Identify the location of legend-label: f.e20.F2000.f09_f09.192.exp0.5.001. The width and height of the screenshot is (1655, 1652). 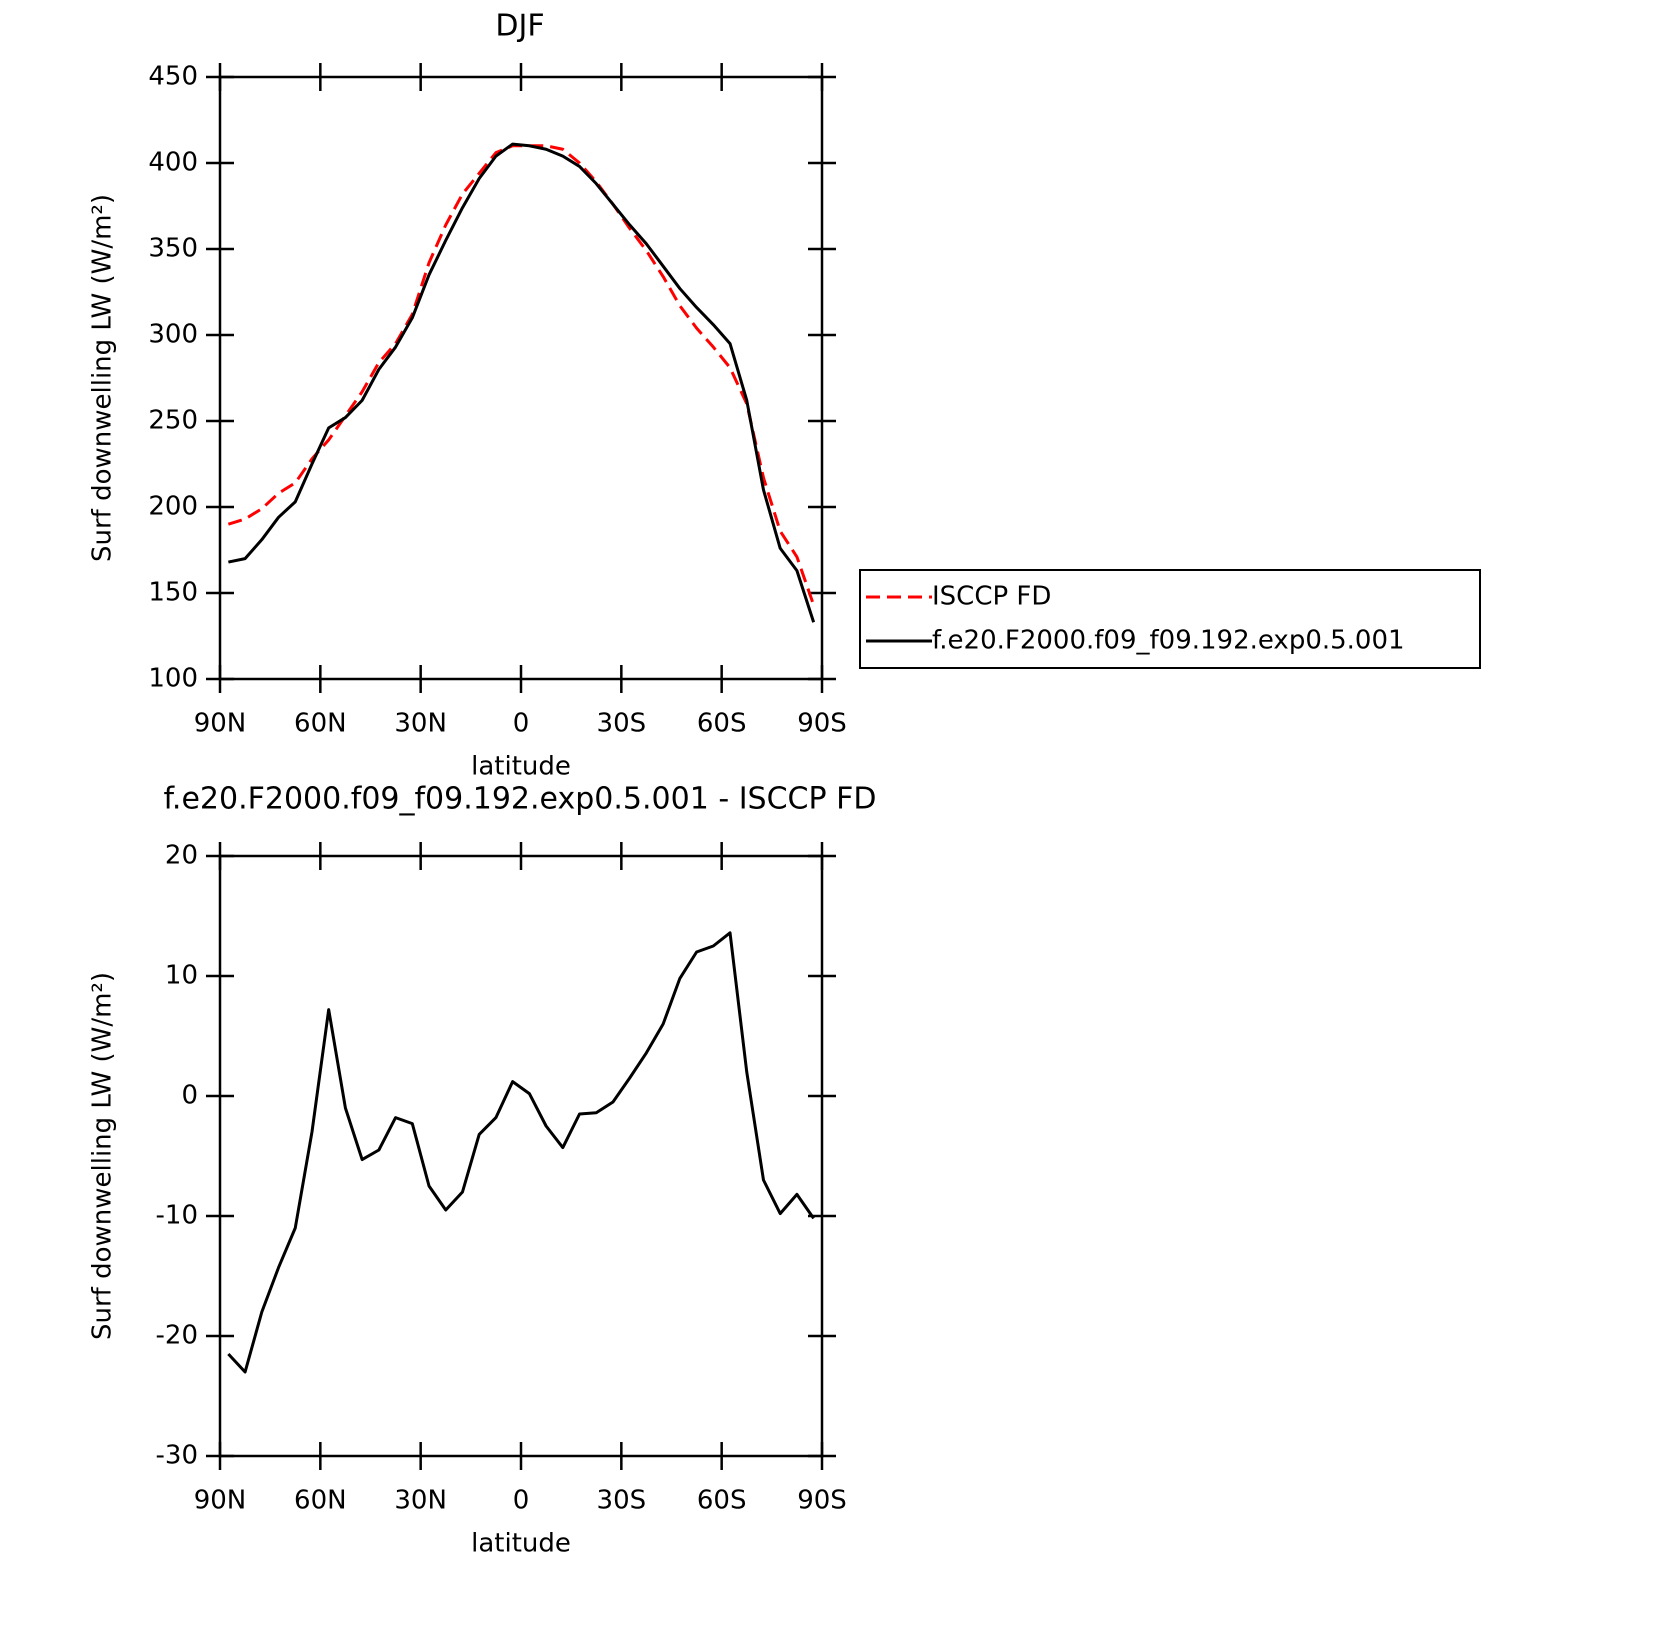
(1168, 641).